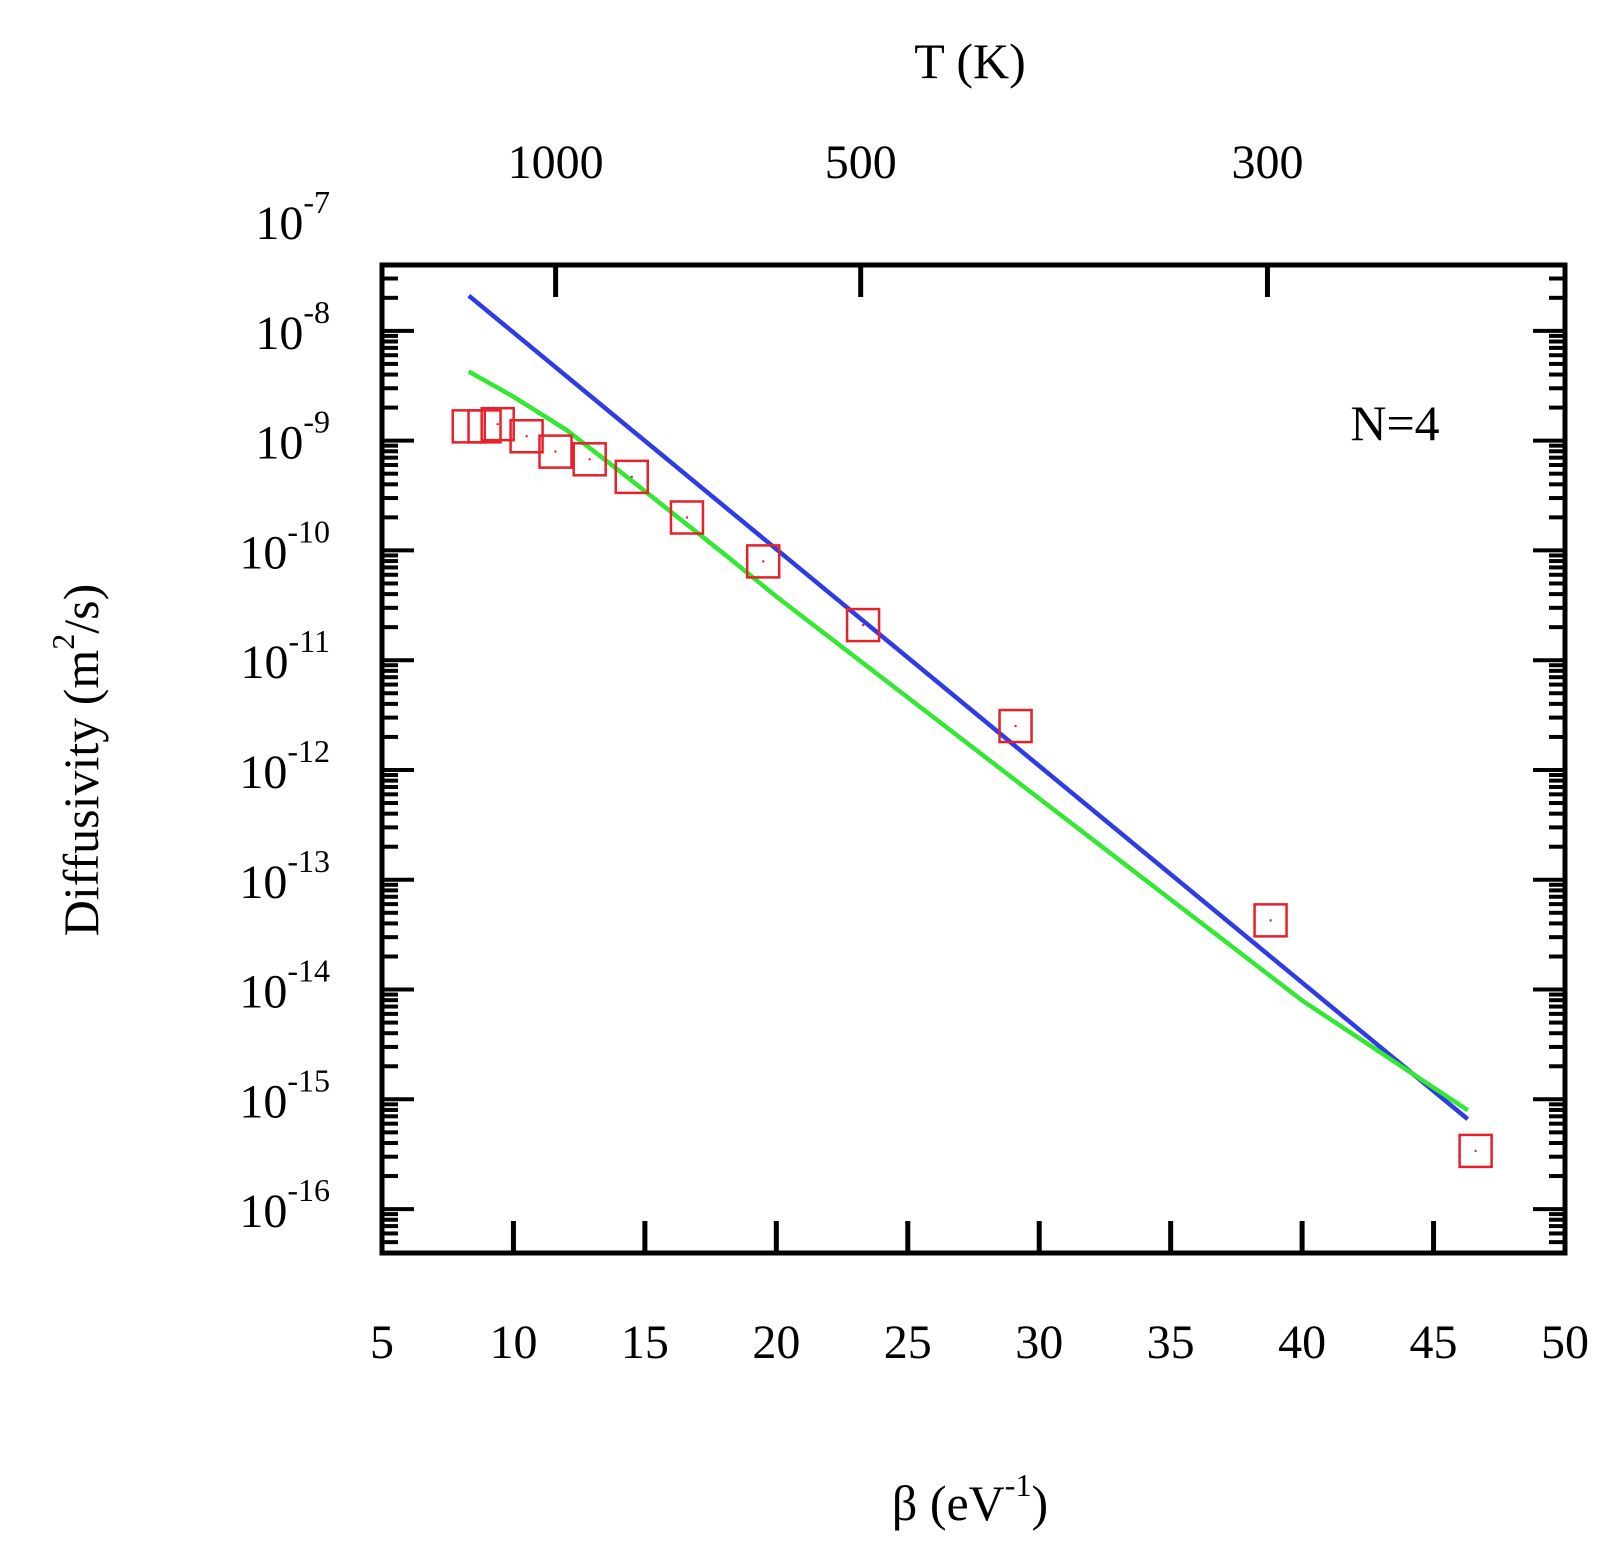  I want to click on y-axis-title-sup: 2, so click(63, 642).